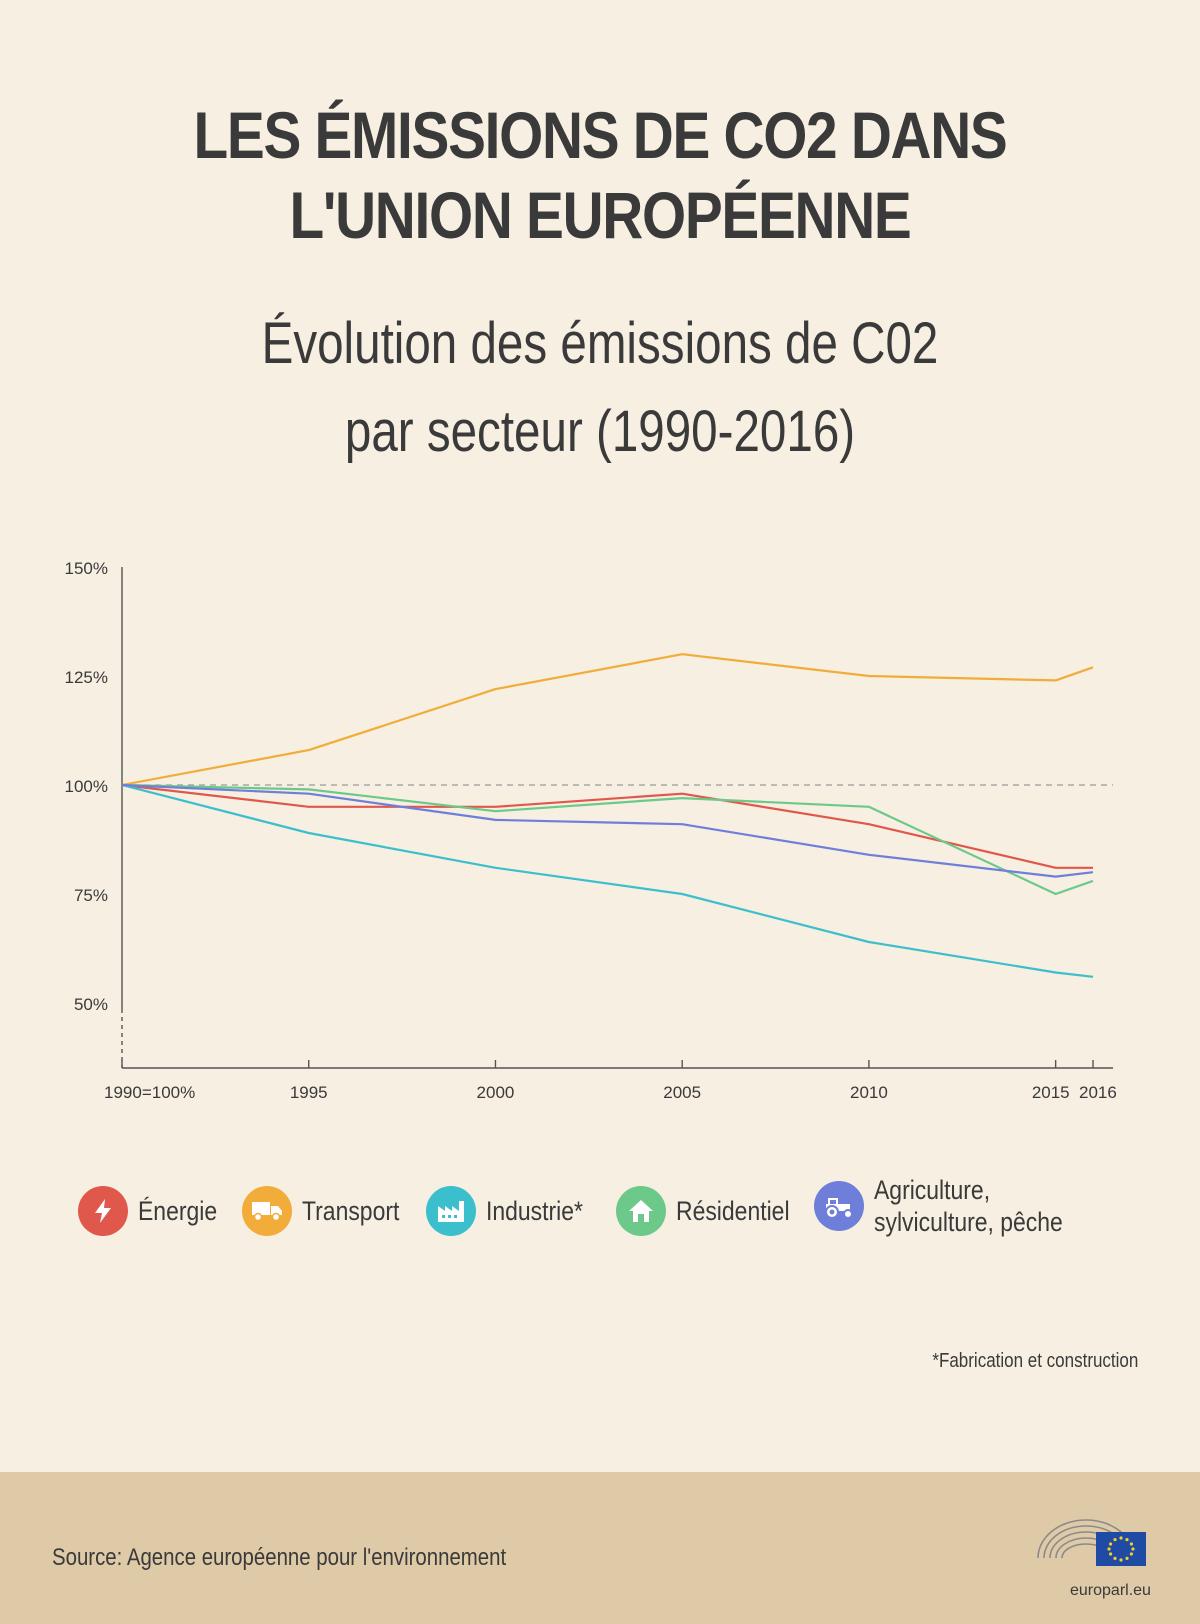 The height and width of the screenshot is (1624, 1200). What do you see at coordinates (600, 135) in the screenshot?
I see `title-line-1: LES ÉMISSIONS DE CO2 DANS` at bounding box center [600, 135].